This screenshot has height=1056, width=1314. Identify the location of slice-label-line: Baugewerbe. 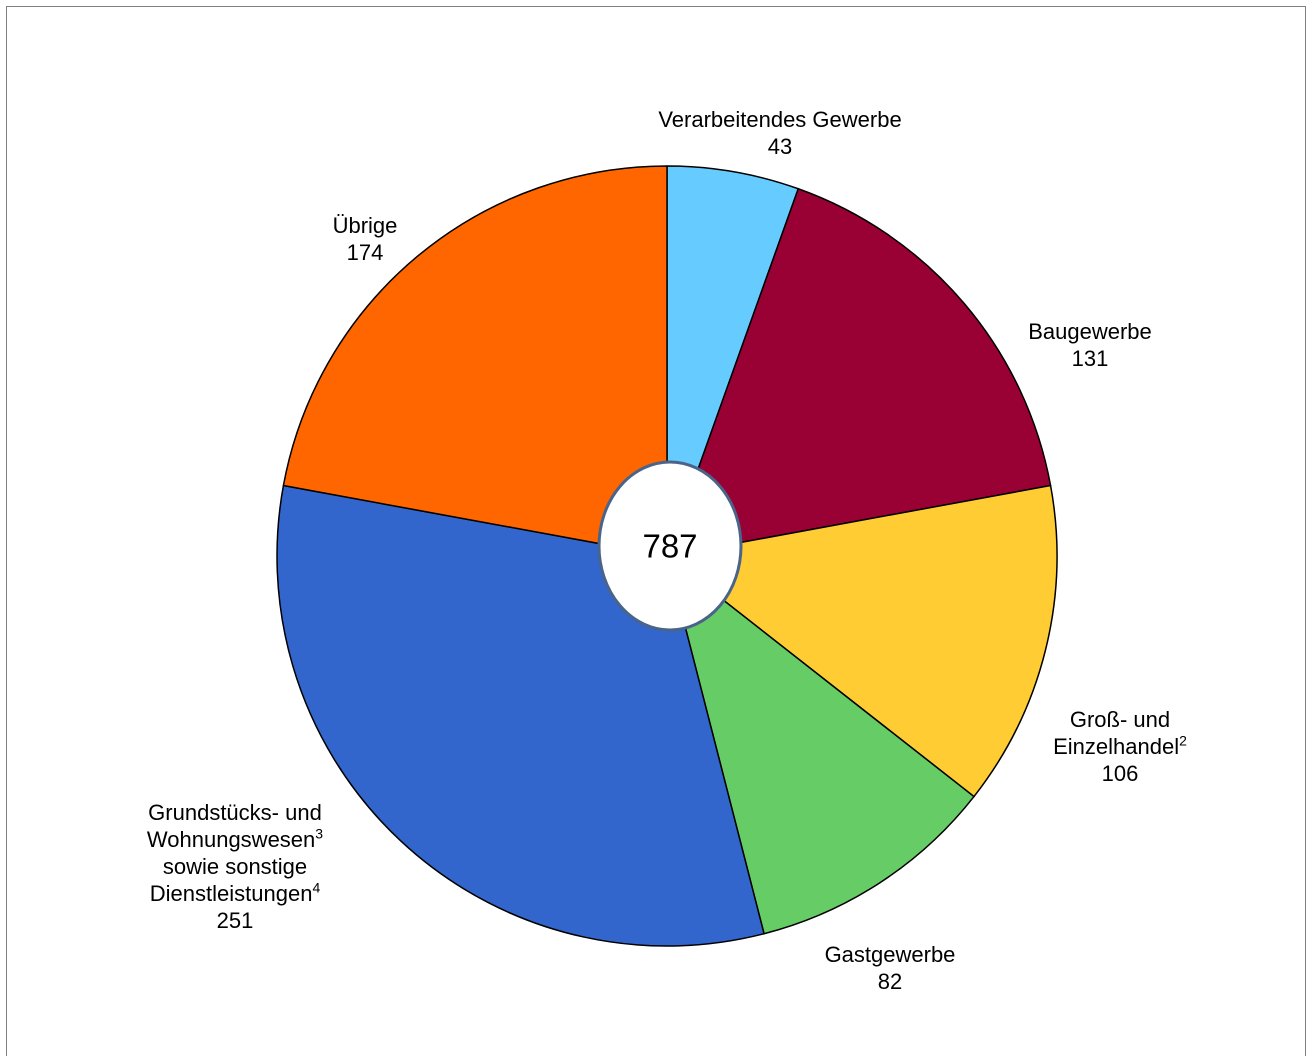
(1090, 331).